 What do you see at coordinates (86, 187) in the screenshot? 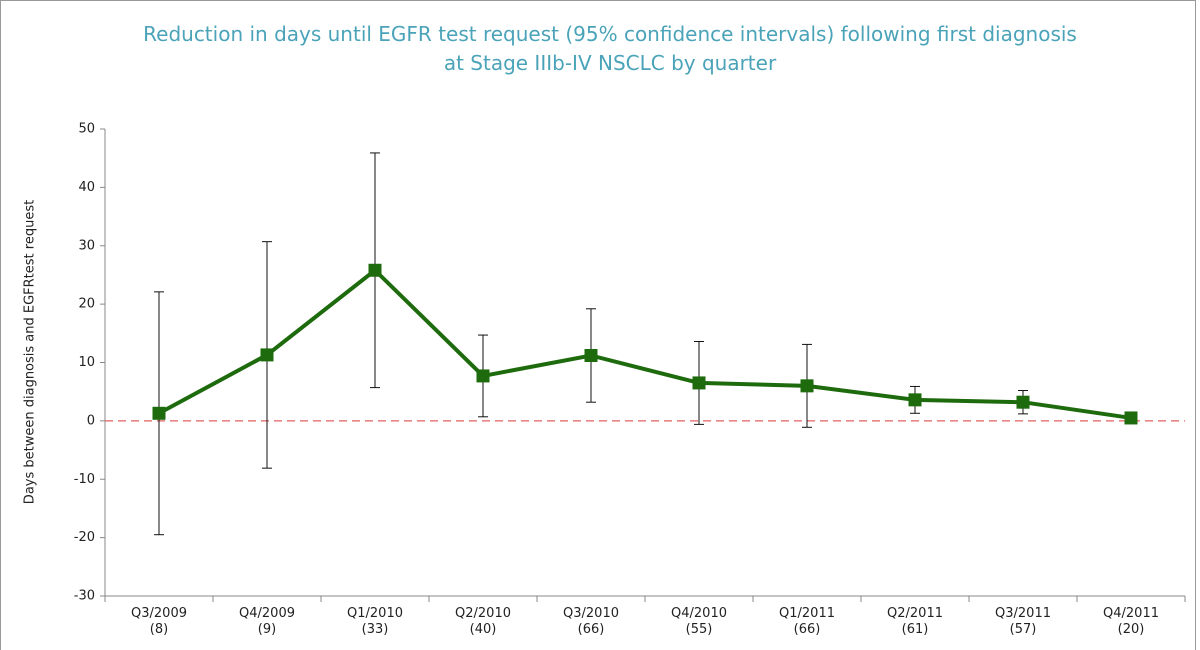
I see `y-tick-label: 40` at bounding box center [86, 187].